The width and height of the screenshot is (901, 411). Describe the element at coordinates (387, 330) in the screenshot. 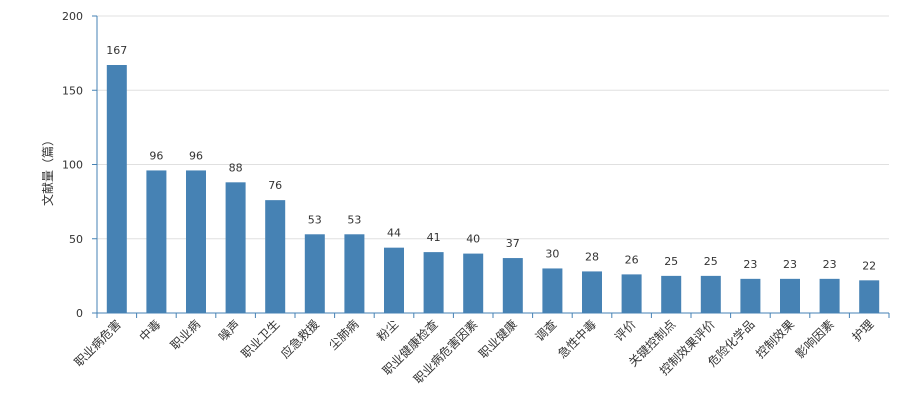

I see `x-tick-label: 粉尘` at that location.